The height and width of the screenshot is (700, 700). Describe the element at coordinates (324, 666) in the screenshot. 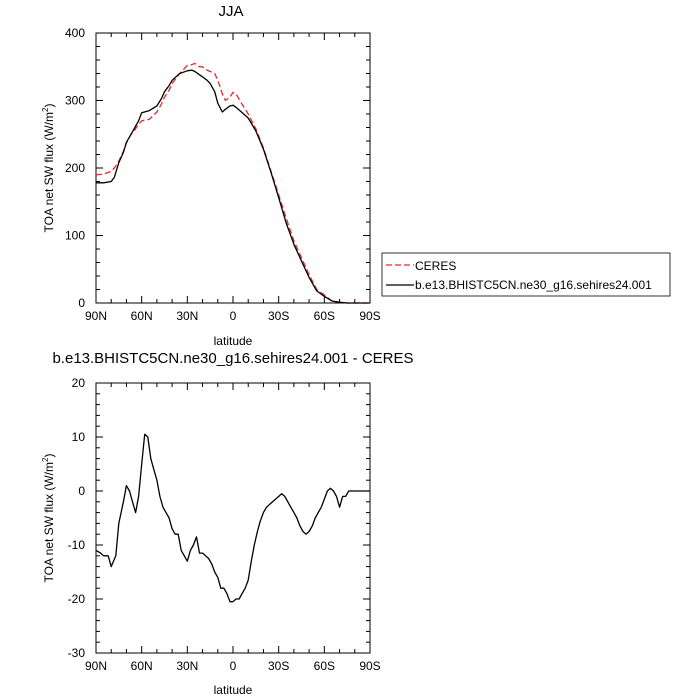

I see `bottom-xtick-label: 60S` at that location.